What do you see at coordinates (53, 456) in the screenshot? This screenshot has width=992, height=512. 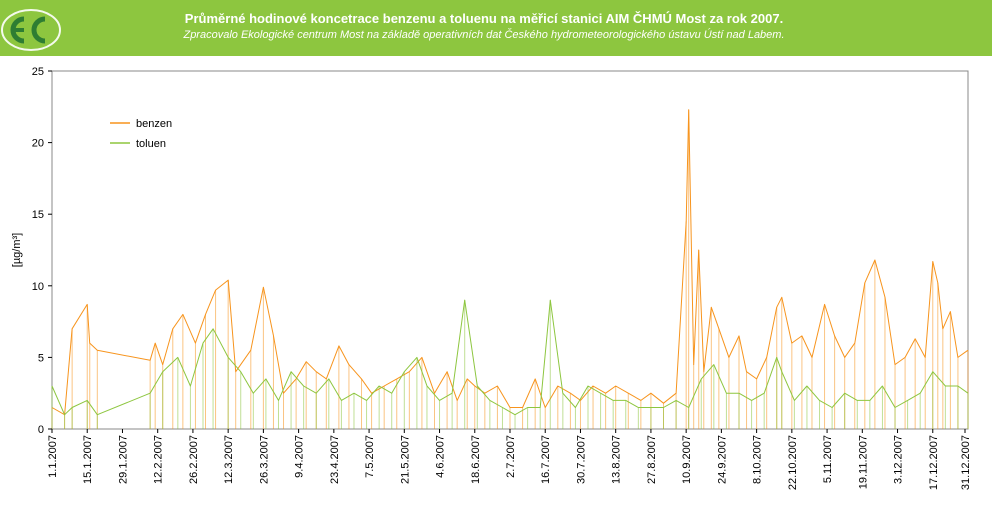 I see `x-tick-label: 1.1.2007` at bounding box center [53, 456].